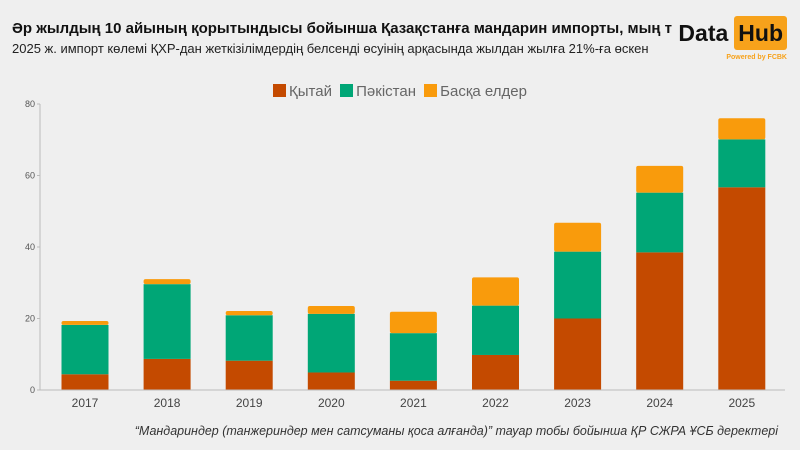 This screenshot has width=800, height=450. Describe the element at coordinates (703, 33) in the screenshot. I see `logo-text-data: Data` at that location.